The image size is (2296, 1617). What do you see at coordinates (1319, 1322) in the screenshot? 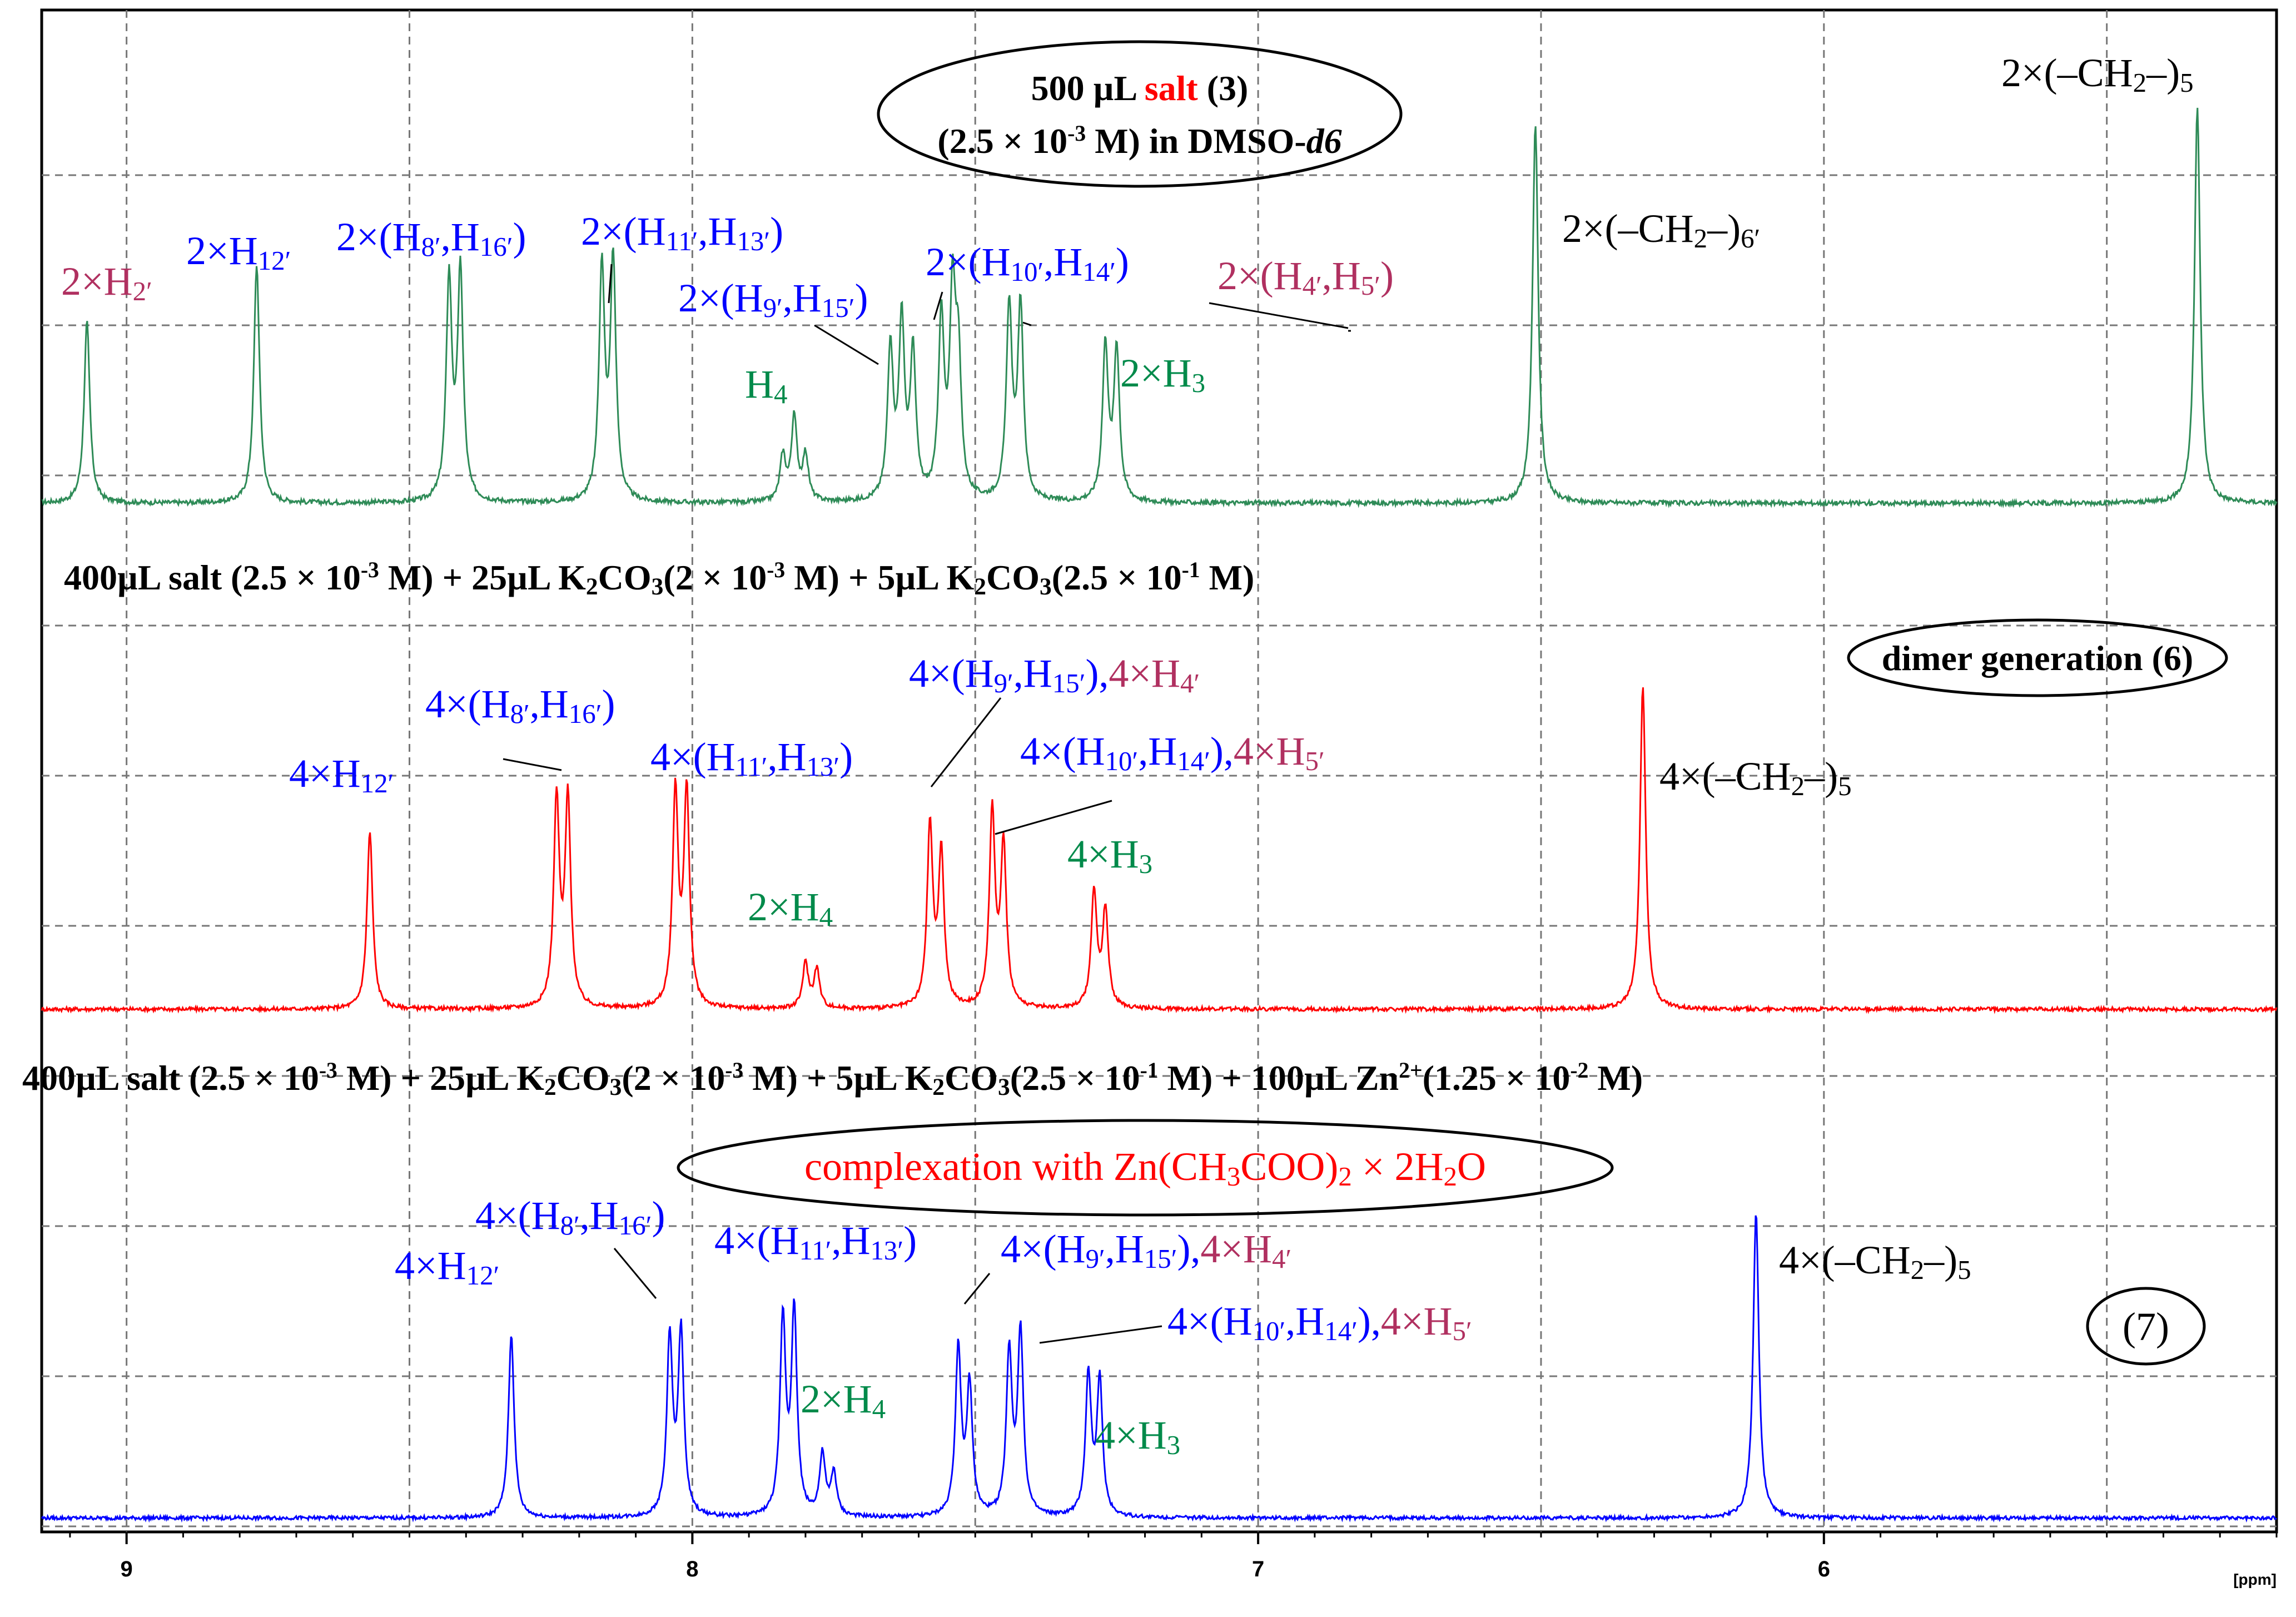
I see `peak-label-bottom-4: 4×(H10′,H14′),4×H5′` at bounding box center [1319, 1322].